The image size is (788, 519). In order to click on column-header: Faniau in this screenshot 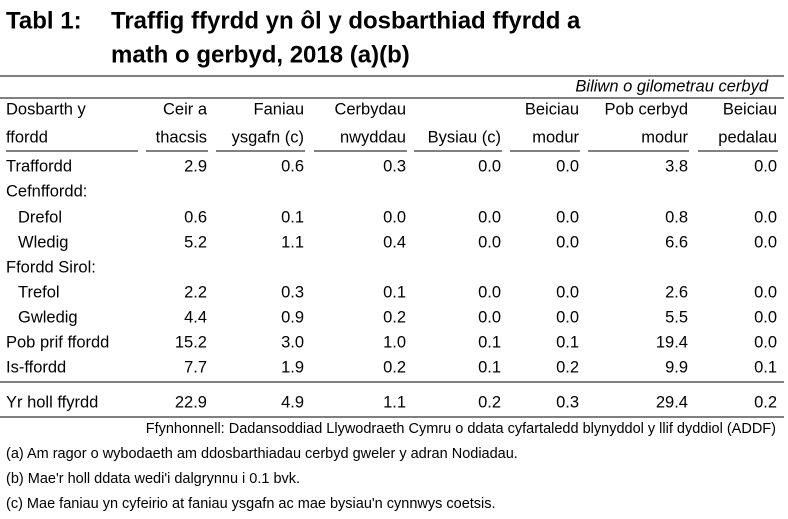, I will do `click(279, 109)`.